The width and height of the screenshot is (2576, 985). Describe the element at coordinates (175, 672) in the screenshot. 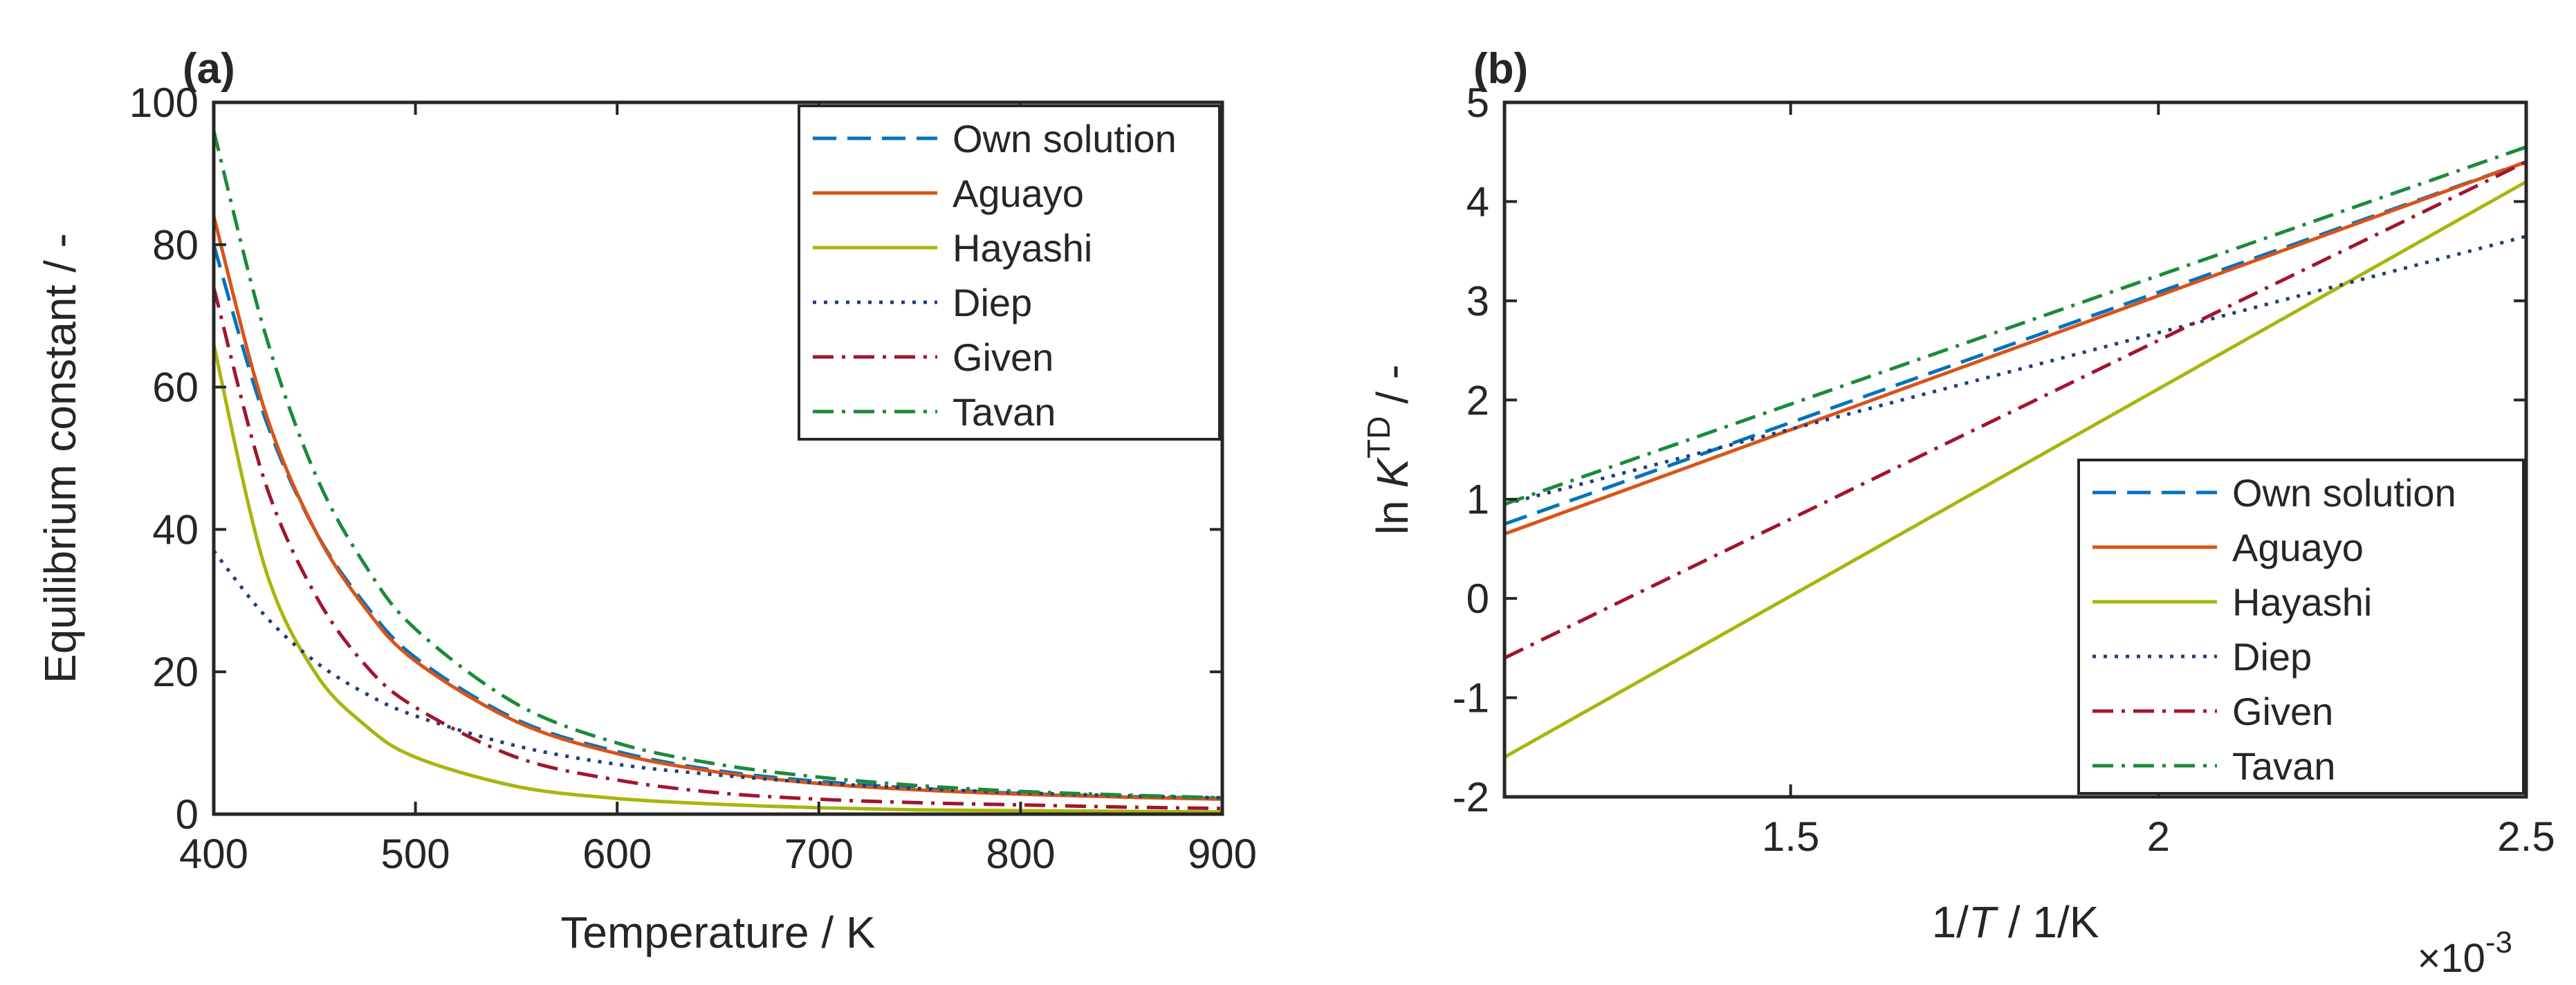

I see `y-tick-label: 20` at that location.